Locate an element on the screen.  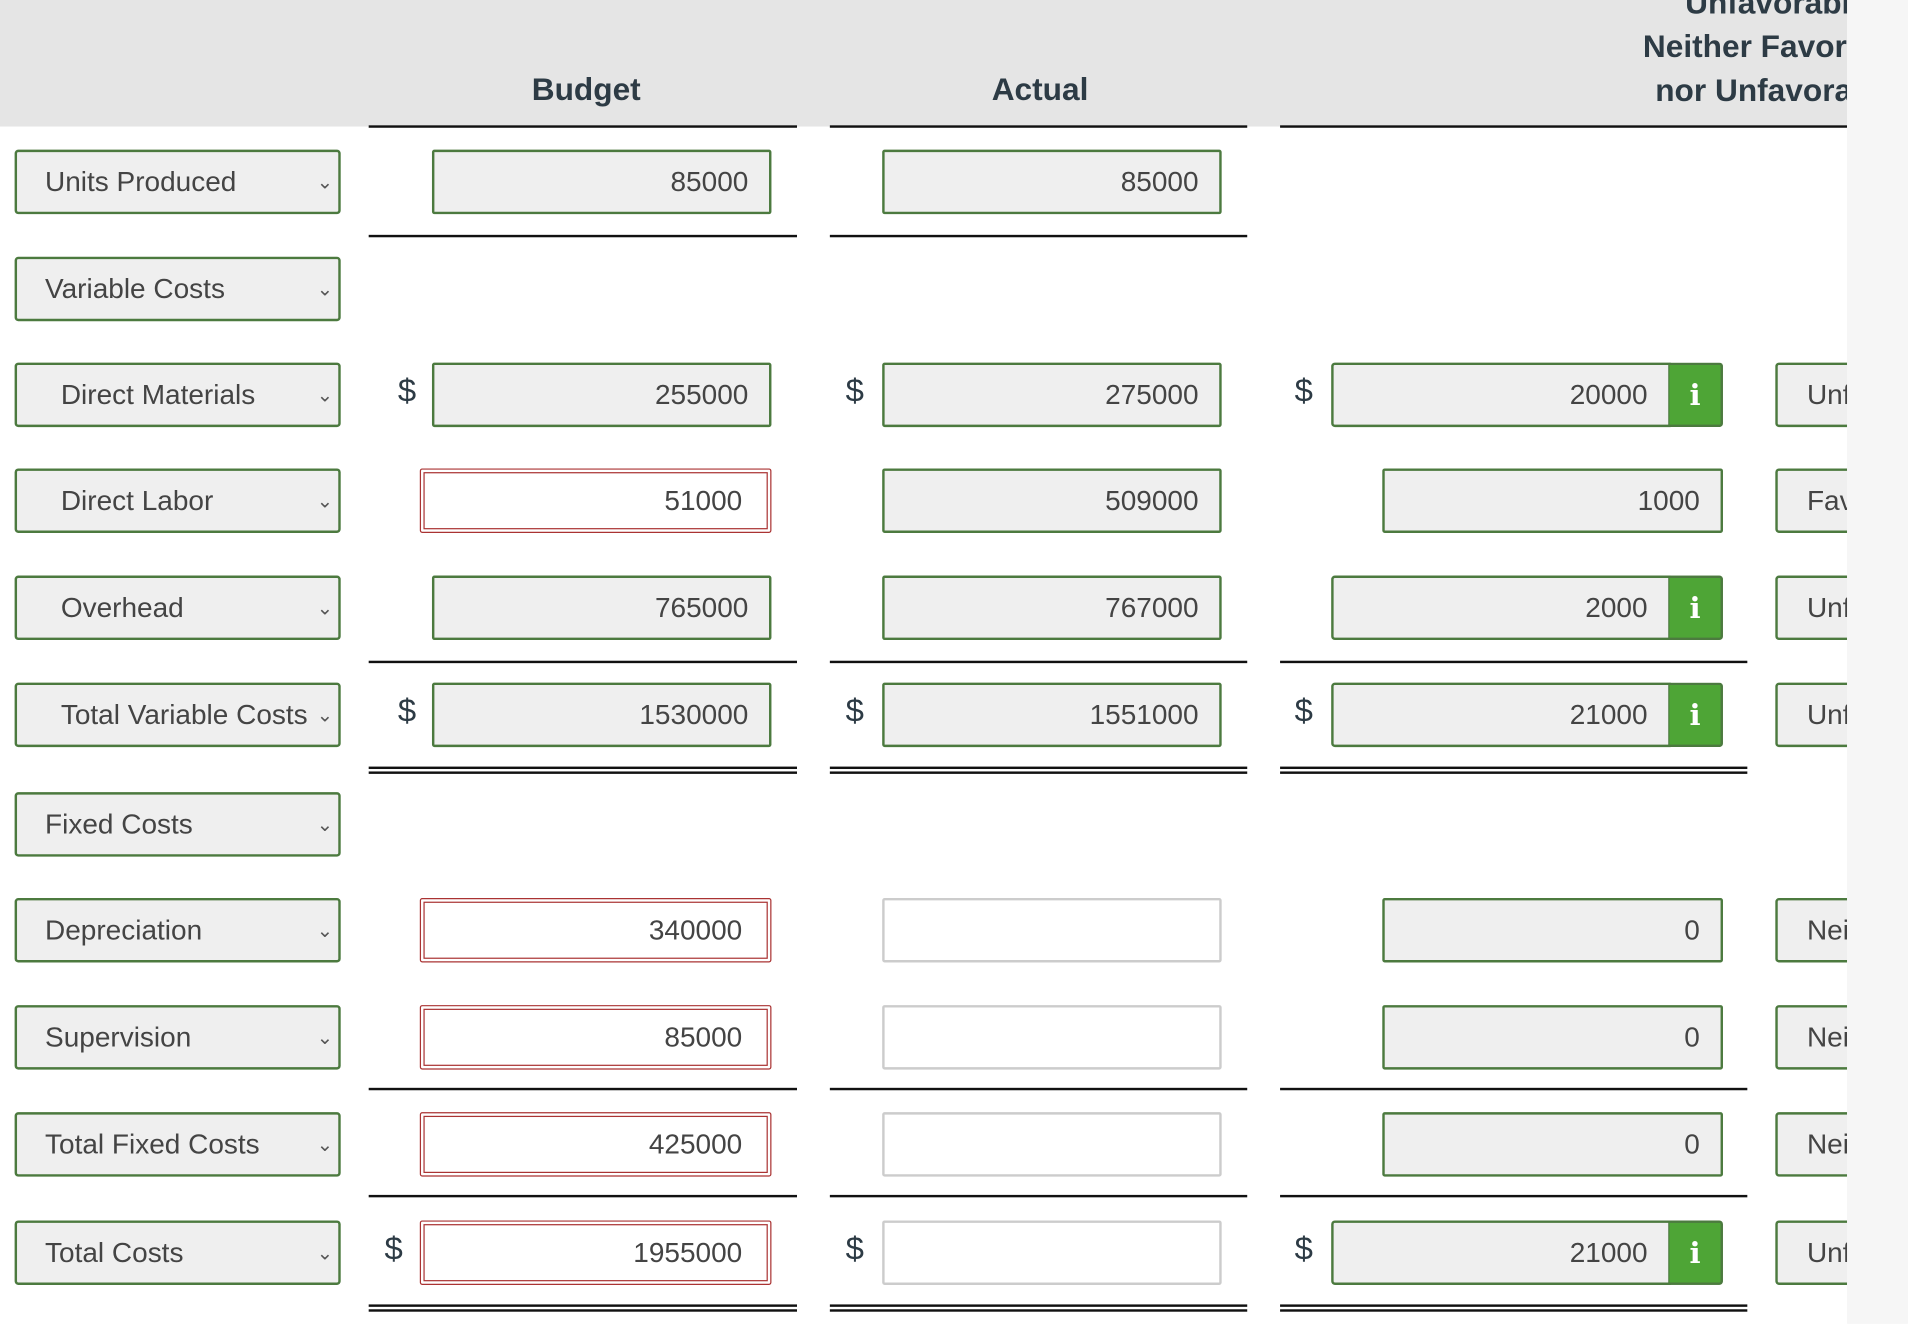
variance-status: Favorable is located at coordinates (1826, 500).